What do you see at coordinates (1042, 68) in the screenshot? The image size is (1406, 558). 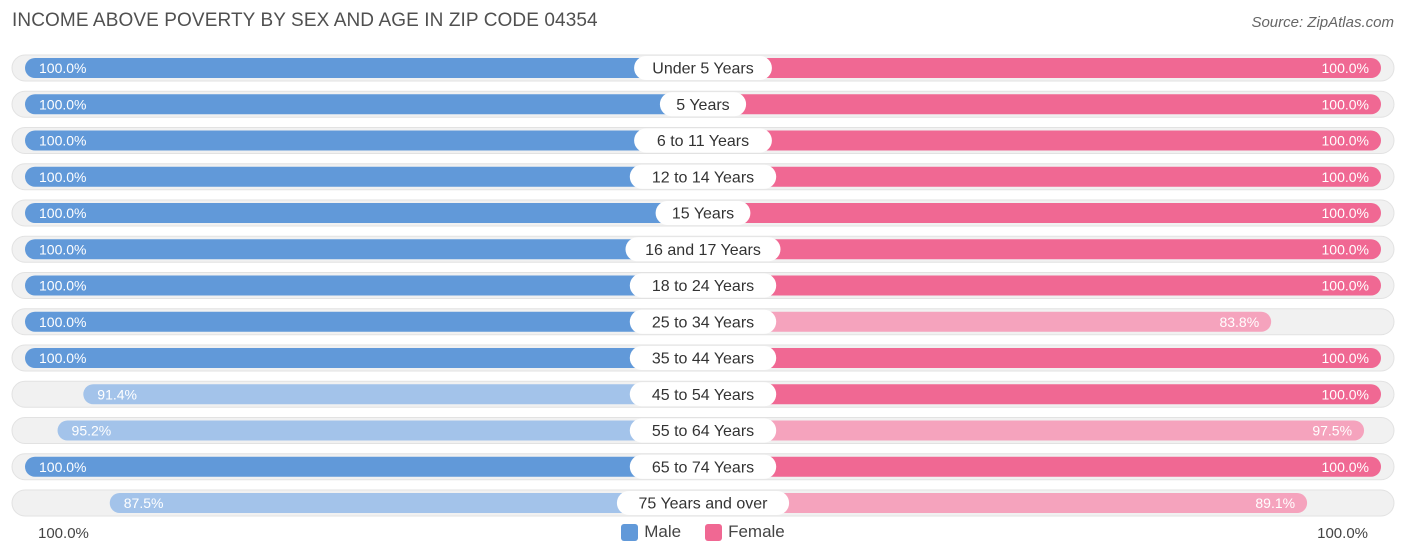 I see `bar-female-under-5-years` at bounding box center [1042, 68].